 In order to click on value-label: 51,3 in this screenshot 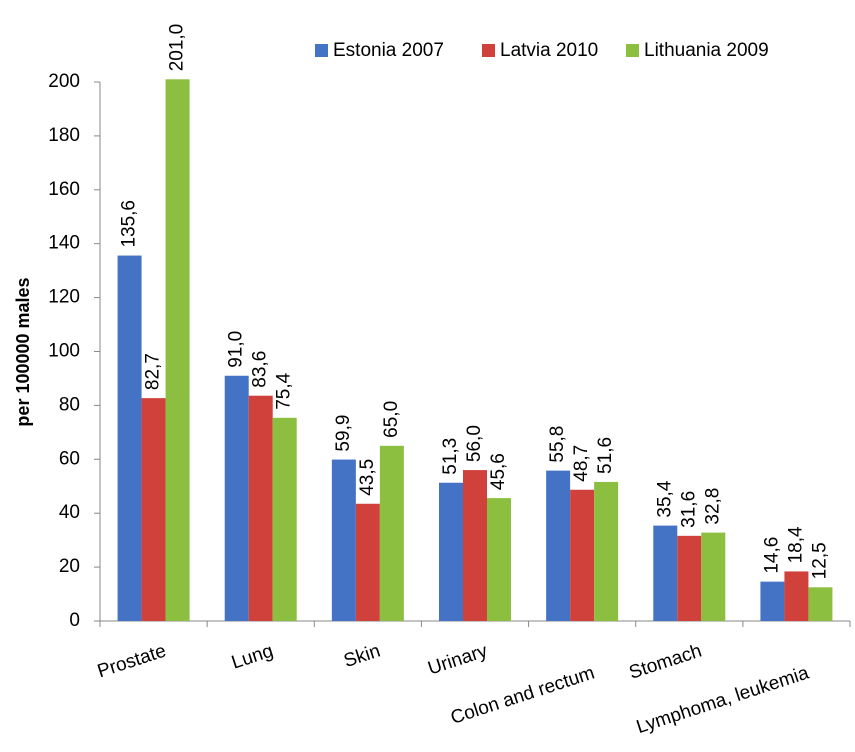, I will do `click(450, 456)`.